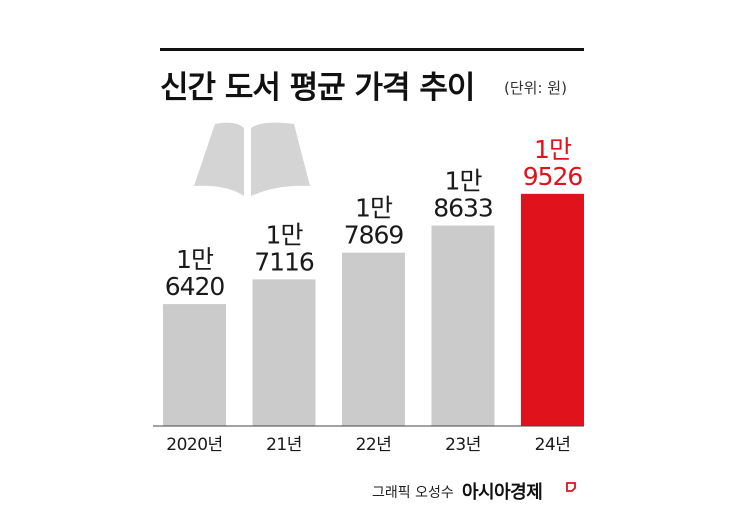  I want to click on value-label-number: 6420, so click(195, 286).